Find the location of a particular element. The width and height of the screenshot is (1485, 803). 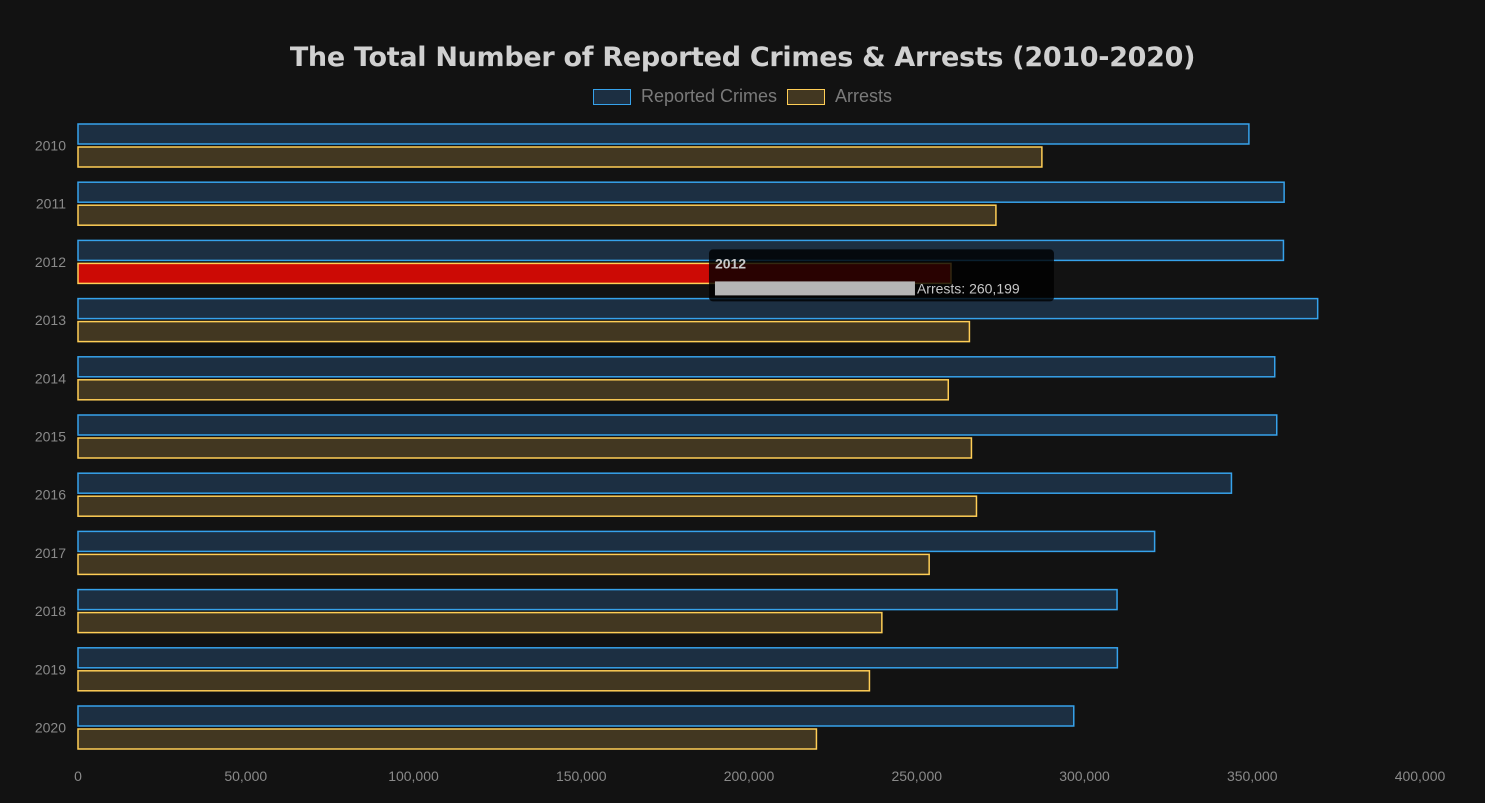

legend-swatch-reported-crimes is located at coordinates (611, 96).